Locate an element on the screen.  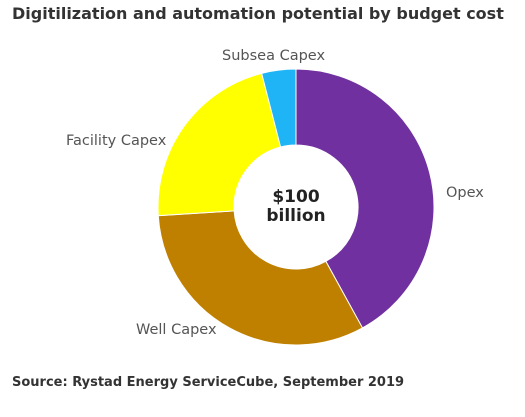
slice-well-capex is located at coordinates (260, 278).